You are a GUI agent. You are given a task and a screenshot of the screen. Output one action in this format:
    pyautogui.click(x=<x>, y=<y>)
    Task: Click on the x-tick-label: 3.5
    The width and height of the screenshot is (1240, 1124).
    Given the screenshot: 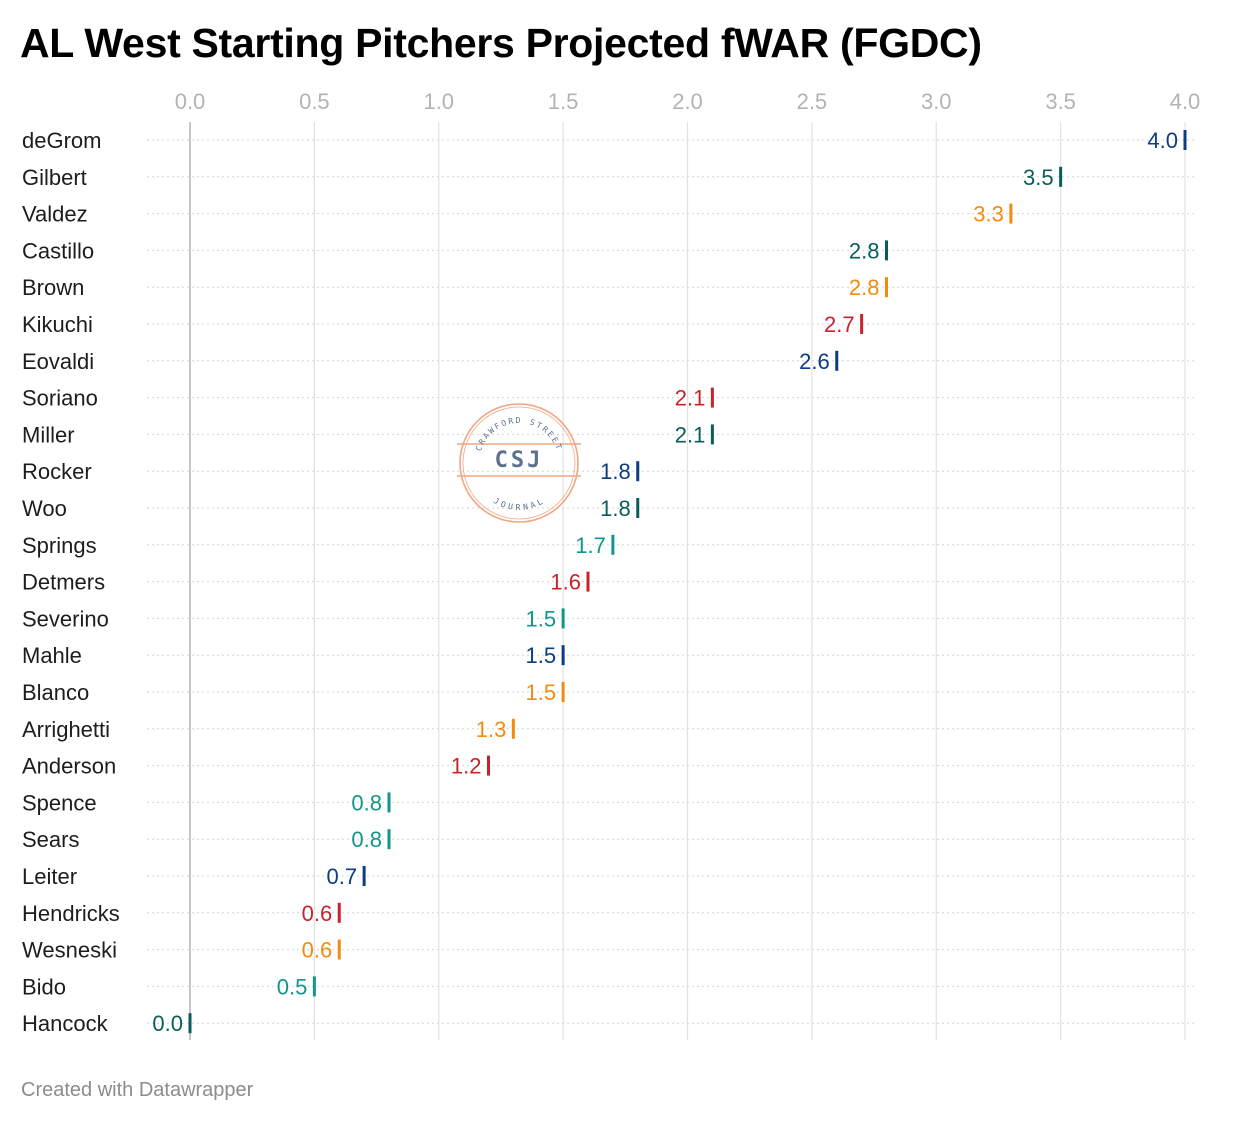 What is the action you would take?
    pyautogui.click(x=1060, y=101)
    